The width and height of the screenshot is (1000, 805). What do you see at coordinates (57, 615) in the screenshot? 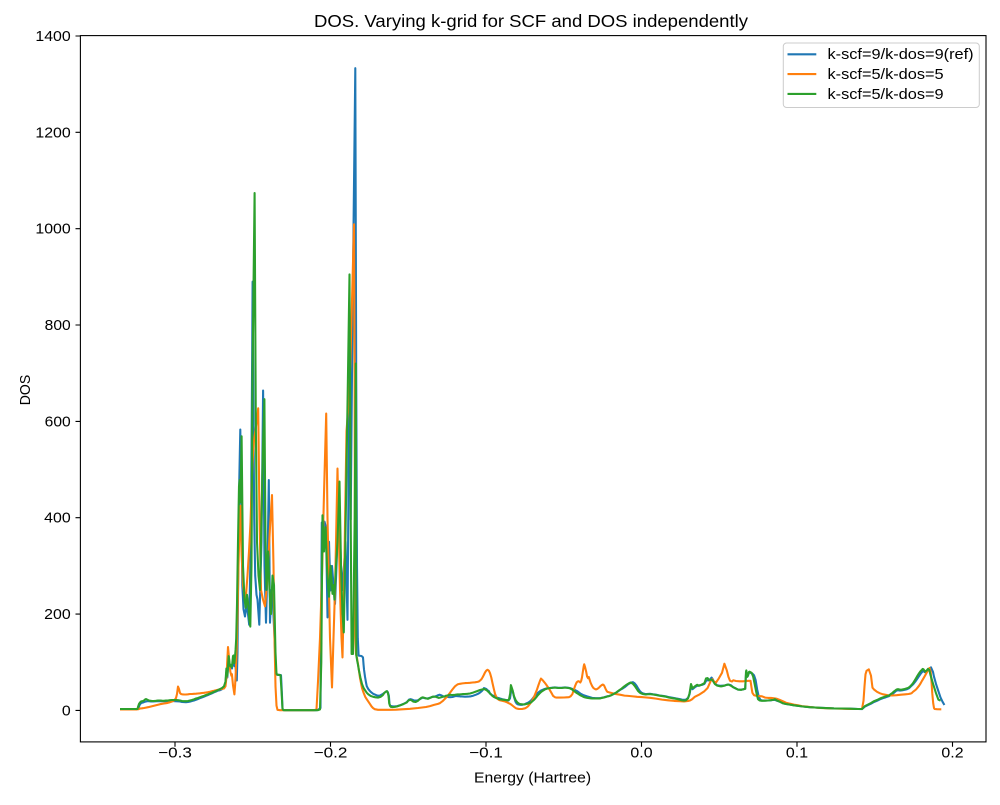
I see `svg-text: 200` at bounding box center [57, 615].